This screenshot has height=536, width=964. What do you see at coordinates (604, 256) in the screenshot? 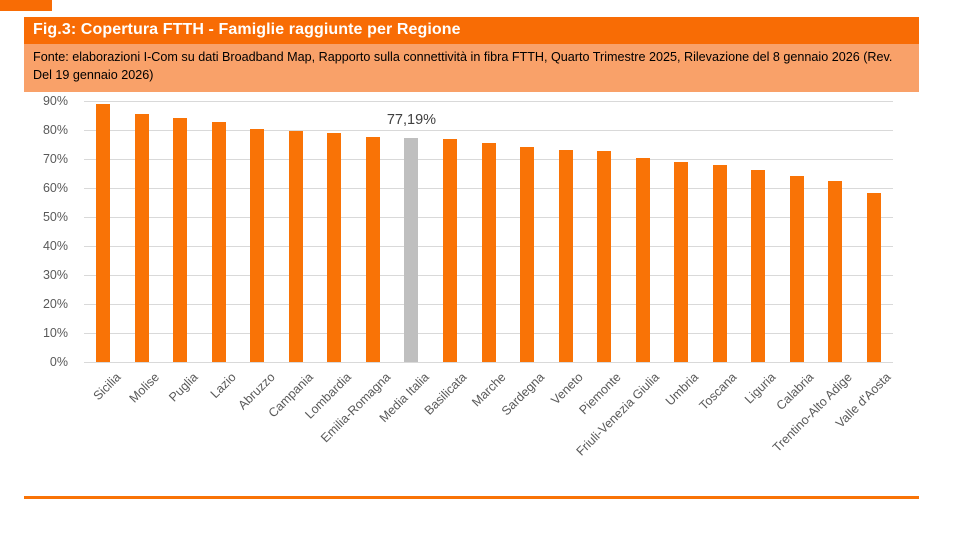
I see `bar-piemonte` at bounding box center [604, 256].